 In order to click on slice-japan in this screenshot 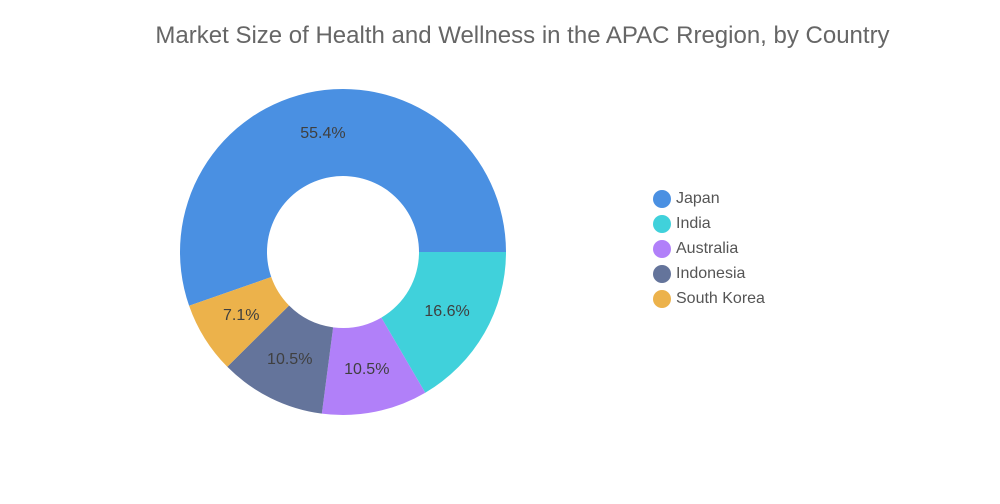, I will do `click(342, 197)`.